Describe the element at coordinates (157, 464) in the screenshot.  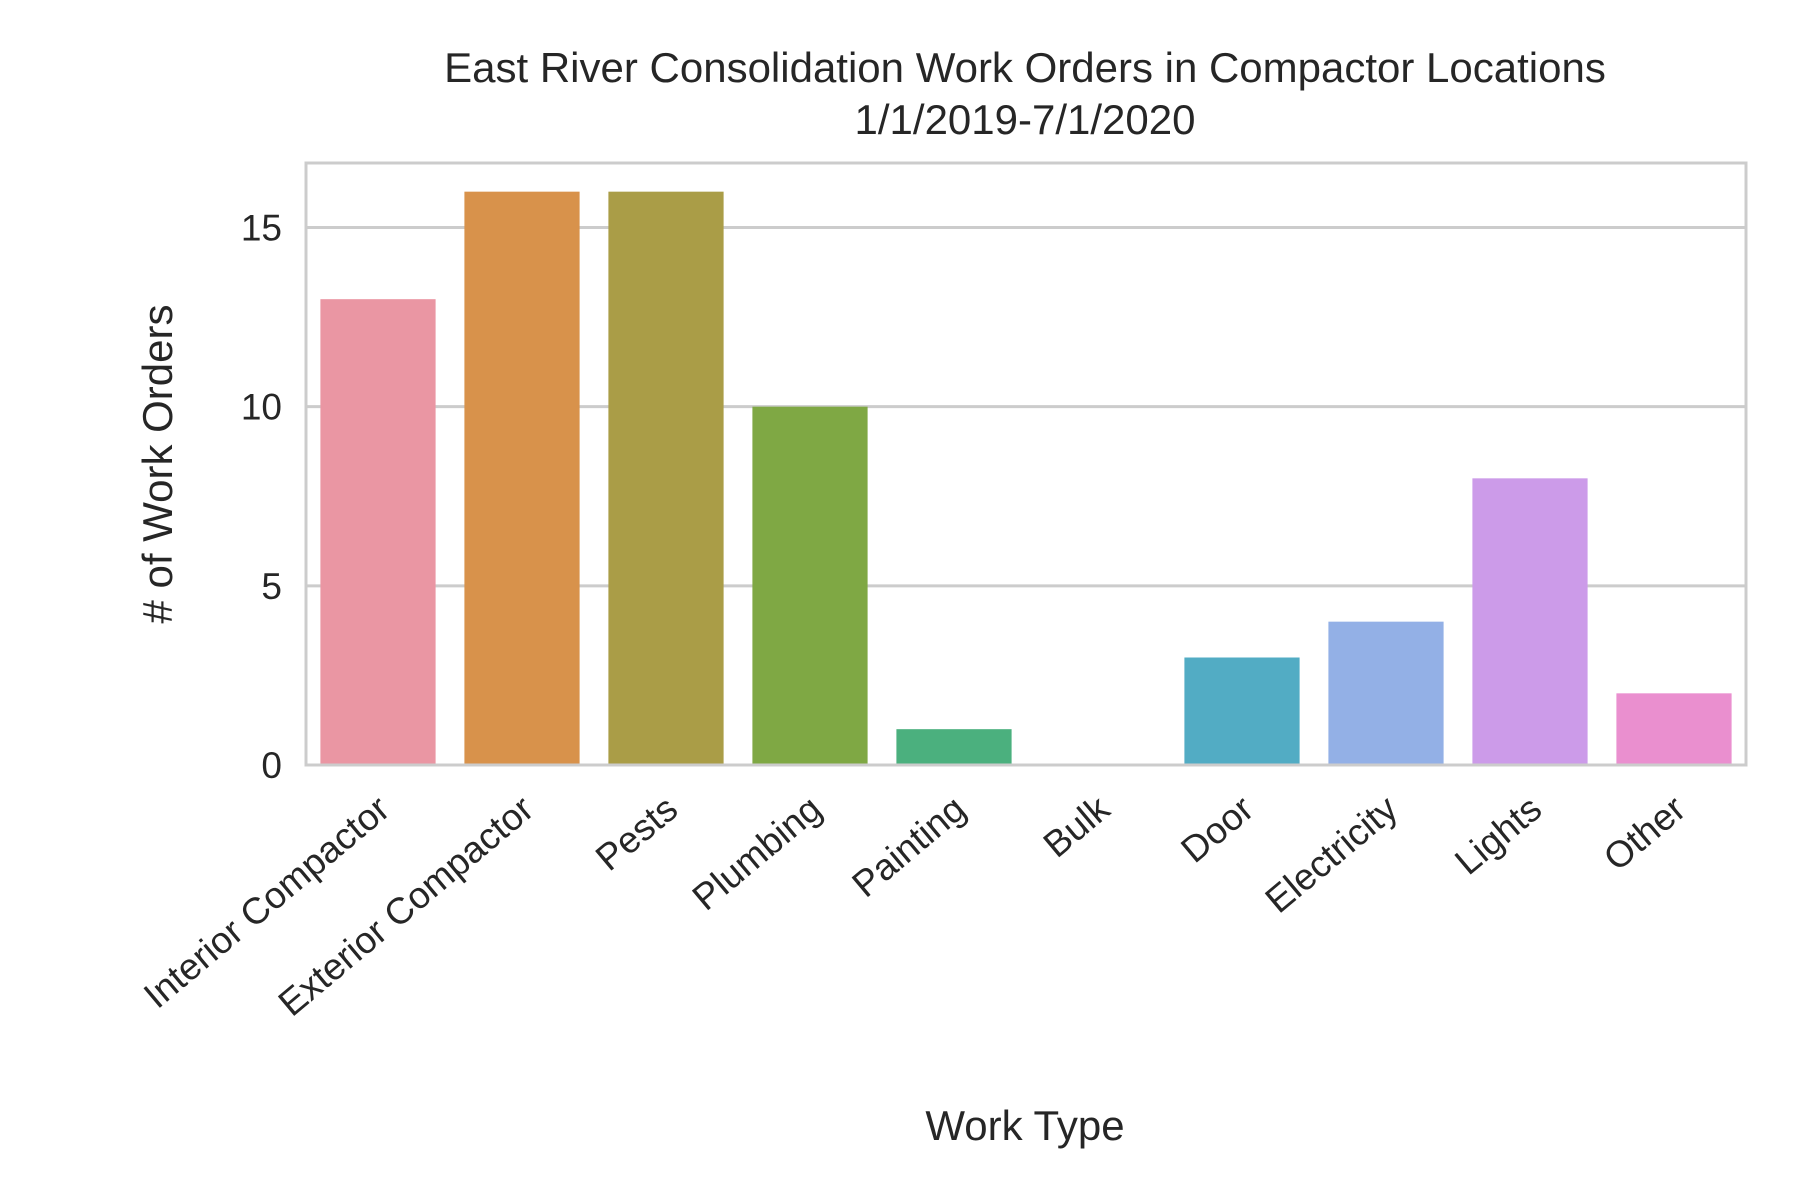
I see `y-axis-label: # of Work Orders` at that location.